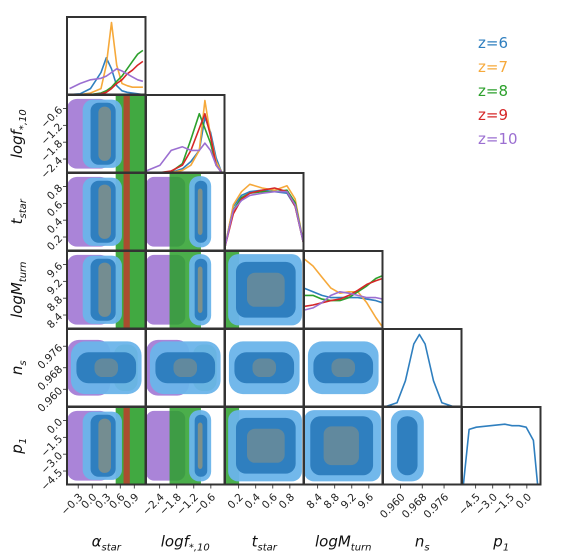 This screenshot has width=571, height=555. What do you see at coordinates (18, 211) in the screenshot?
I see `y-axis-label-t_star: tstar` at bounding box center [18, 211].